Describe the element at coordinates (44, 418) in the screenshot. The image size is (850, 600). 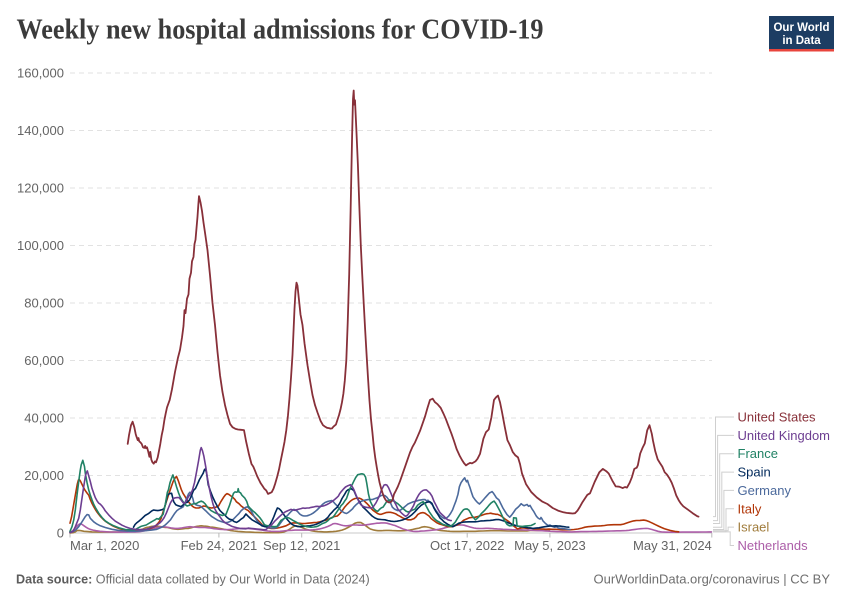
I see `svg-text: 40,000` at that location.